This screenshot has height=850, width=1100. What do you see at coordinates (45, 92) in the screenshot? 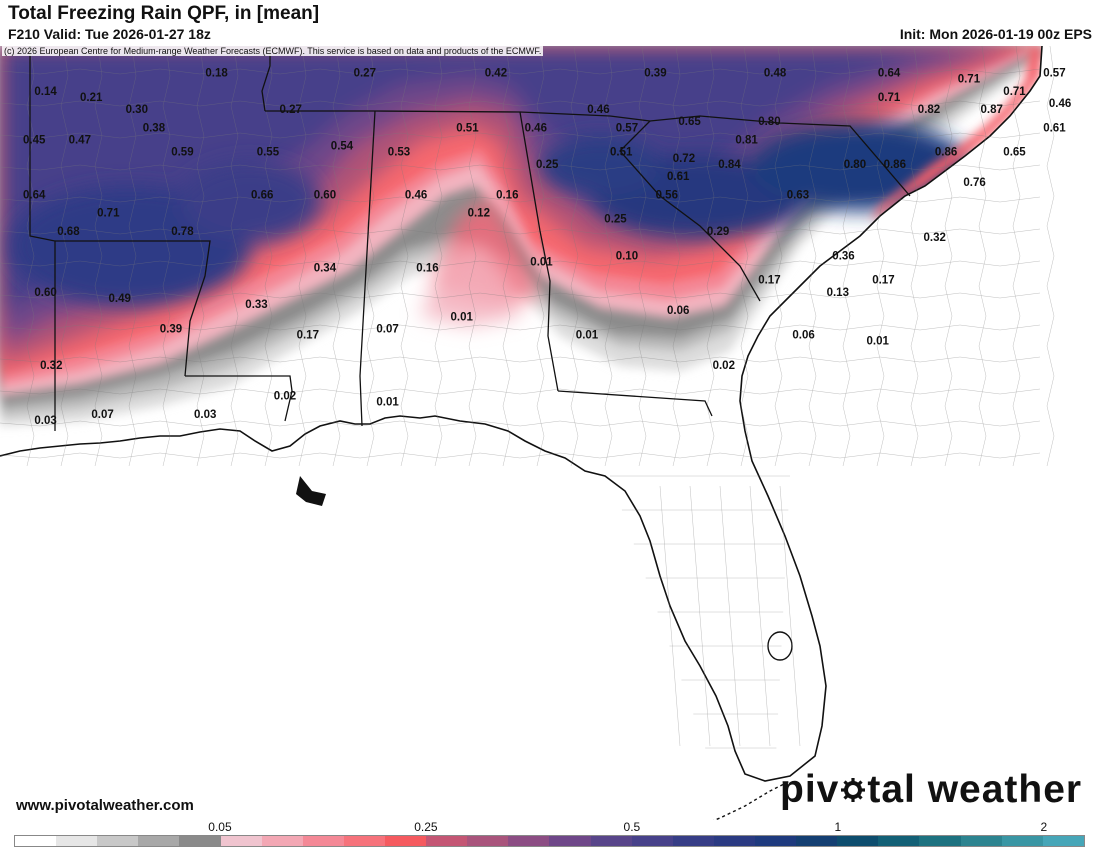
I see `value-label: 0.14` at bounding box center [45, 92].